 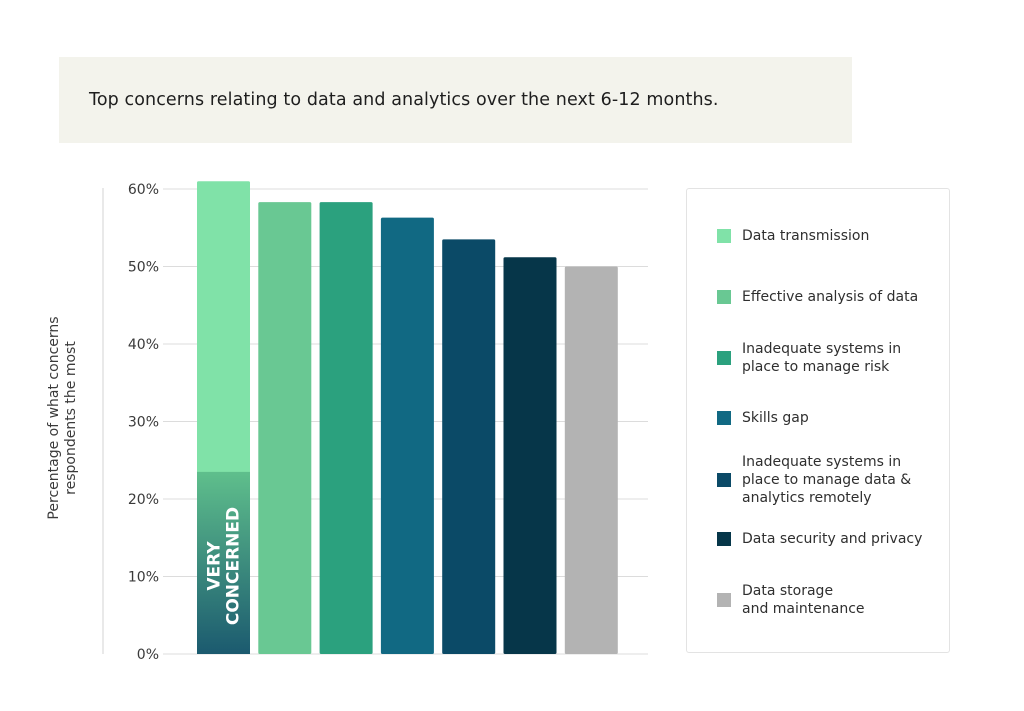 What do you see at coordinates (806, 236) in the screenshot?
I see `legend-label: Data transmission` at bounding box center [806, 236].